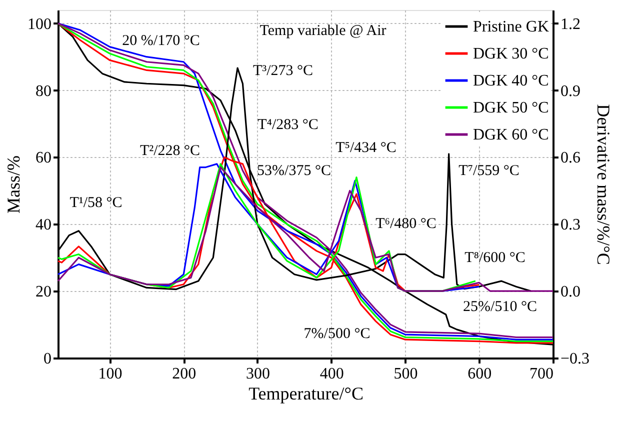  I want to click on x-axis-title: Temperature/°C, so click(306, 394).